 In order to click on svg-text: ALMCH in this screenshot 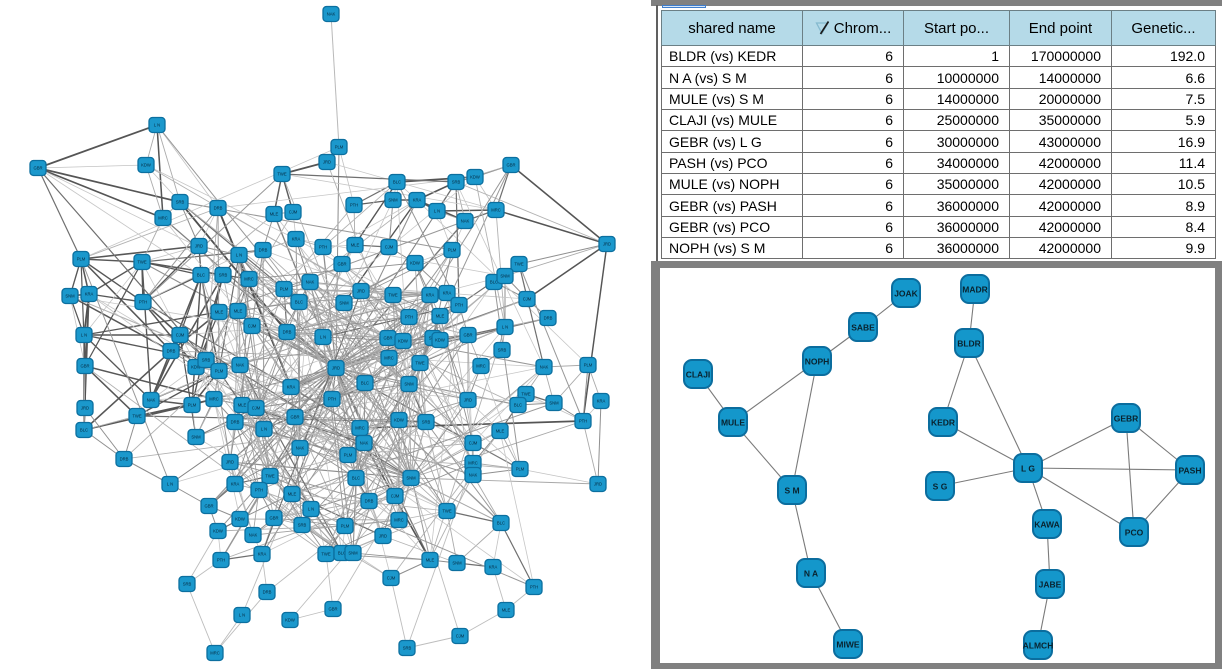, I will do `click(1038, 646)`.